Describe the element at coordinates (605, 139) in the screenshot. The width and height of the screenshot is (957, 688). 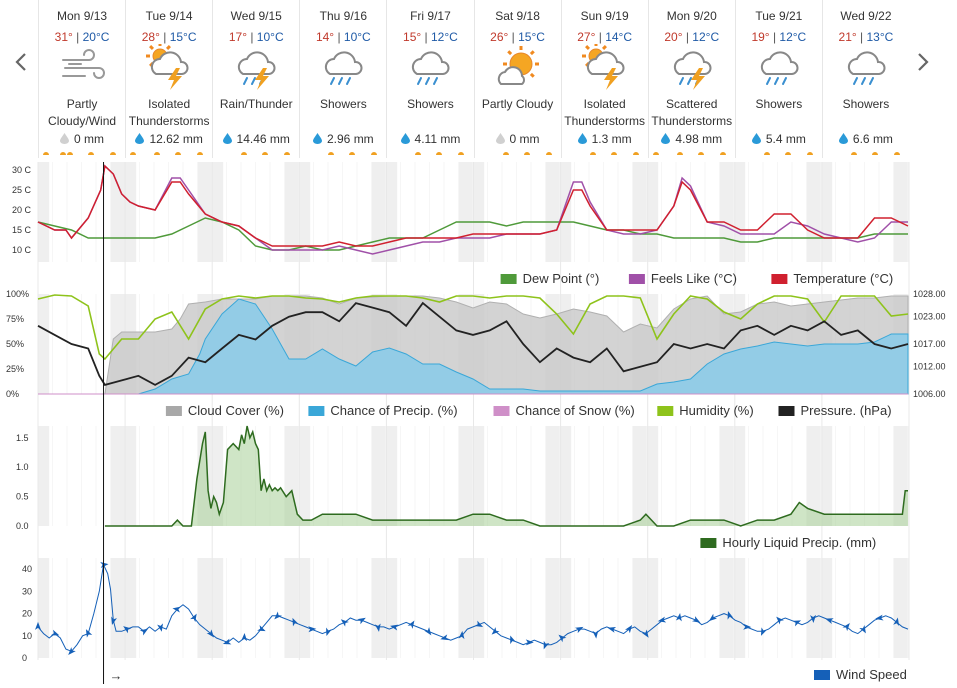
I see `day-precip: 1.3 mm` at that location.